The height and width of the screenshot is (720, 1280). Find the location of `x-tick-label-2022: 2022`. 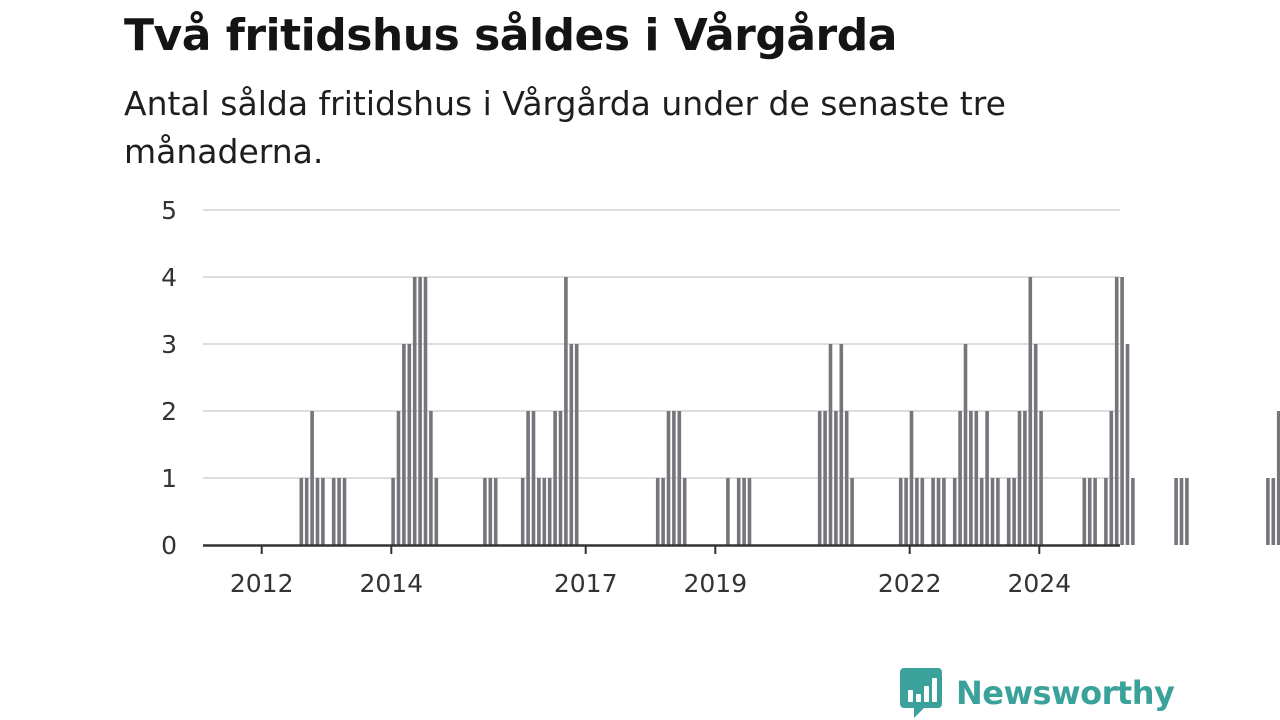

x-tick-label-2022: 2022 is located at coordinates (910, 583).